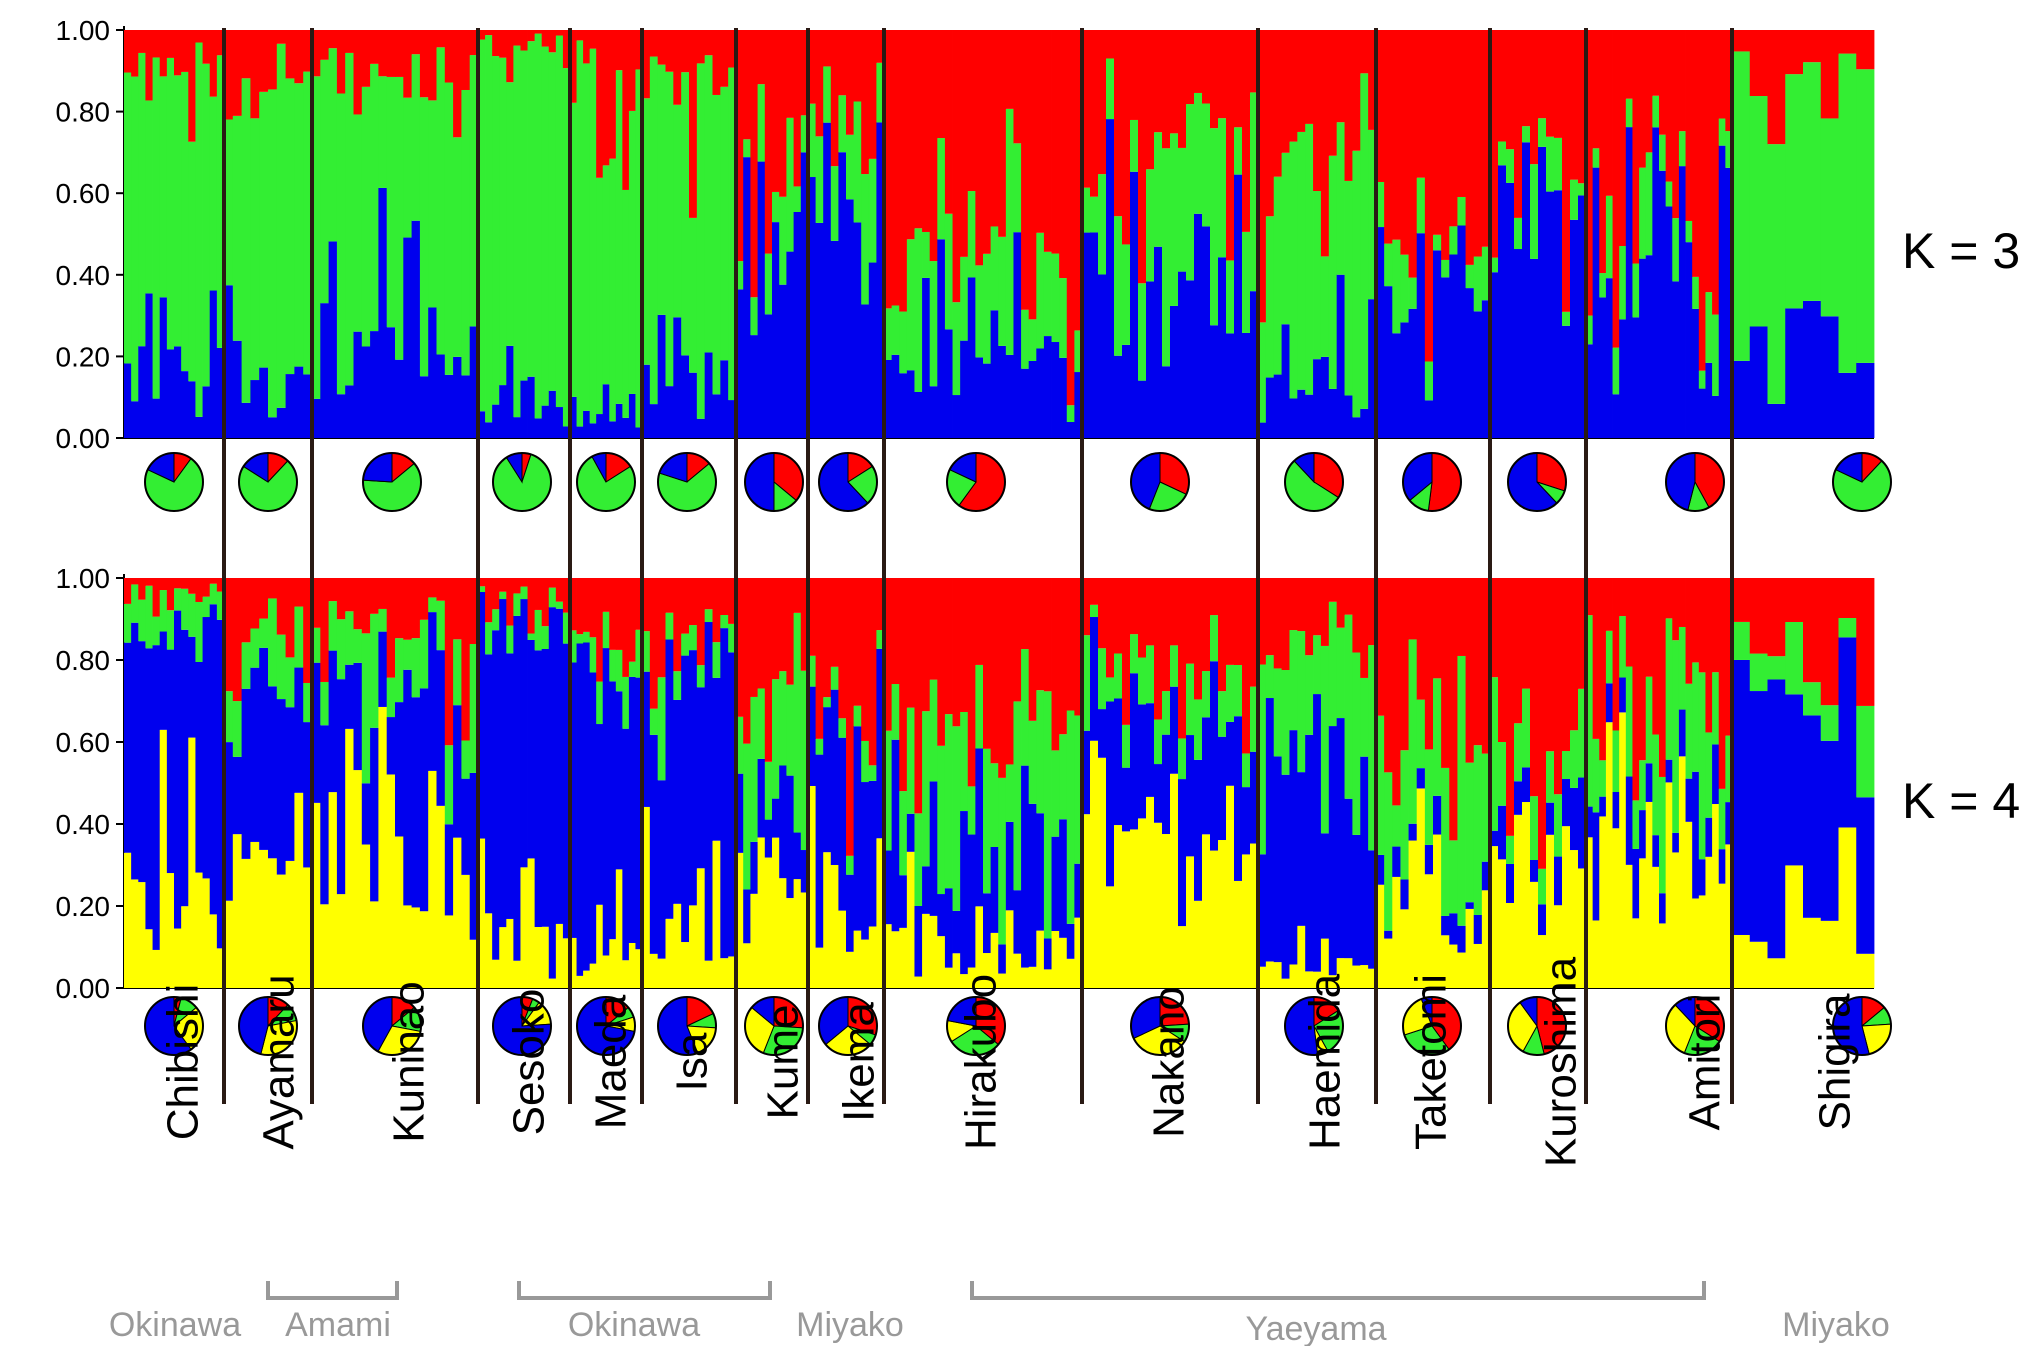  What do you see at coordinates (848, 482) in the screenshot?
I see `pie-ikema` at bounding box center [848, 482].